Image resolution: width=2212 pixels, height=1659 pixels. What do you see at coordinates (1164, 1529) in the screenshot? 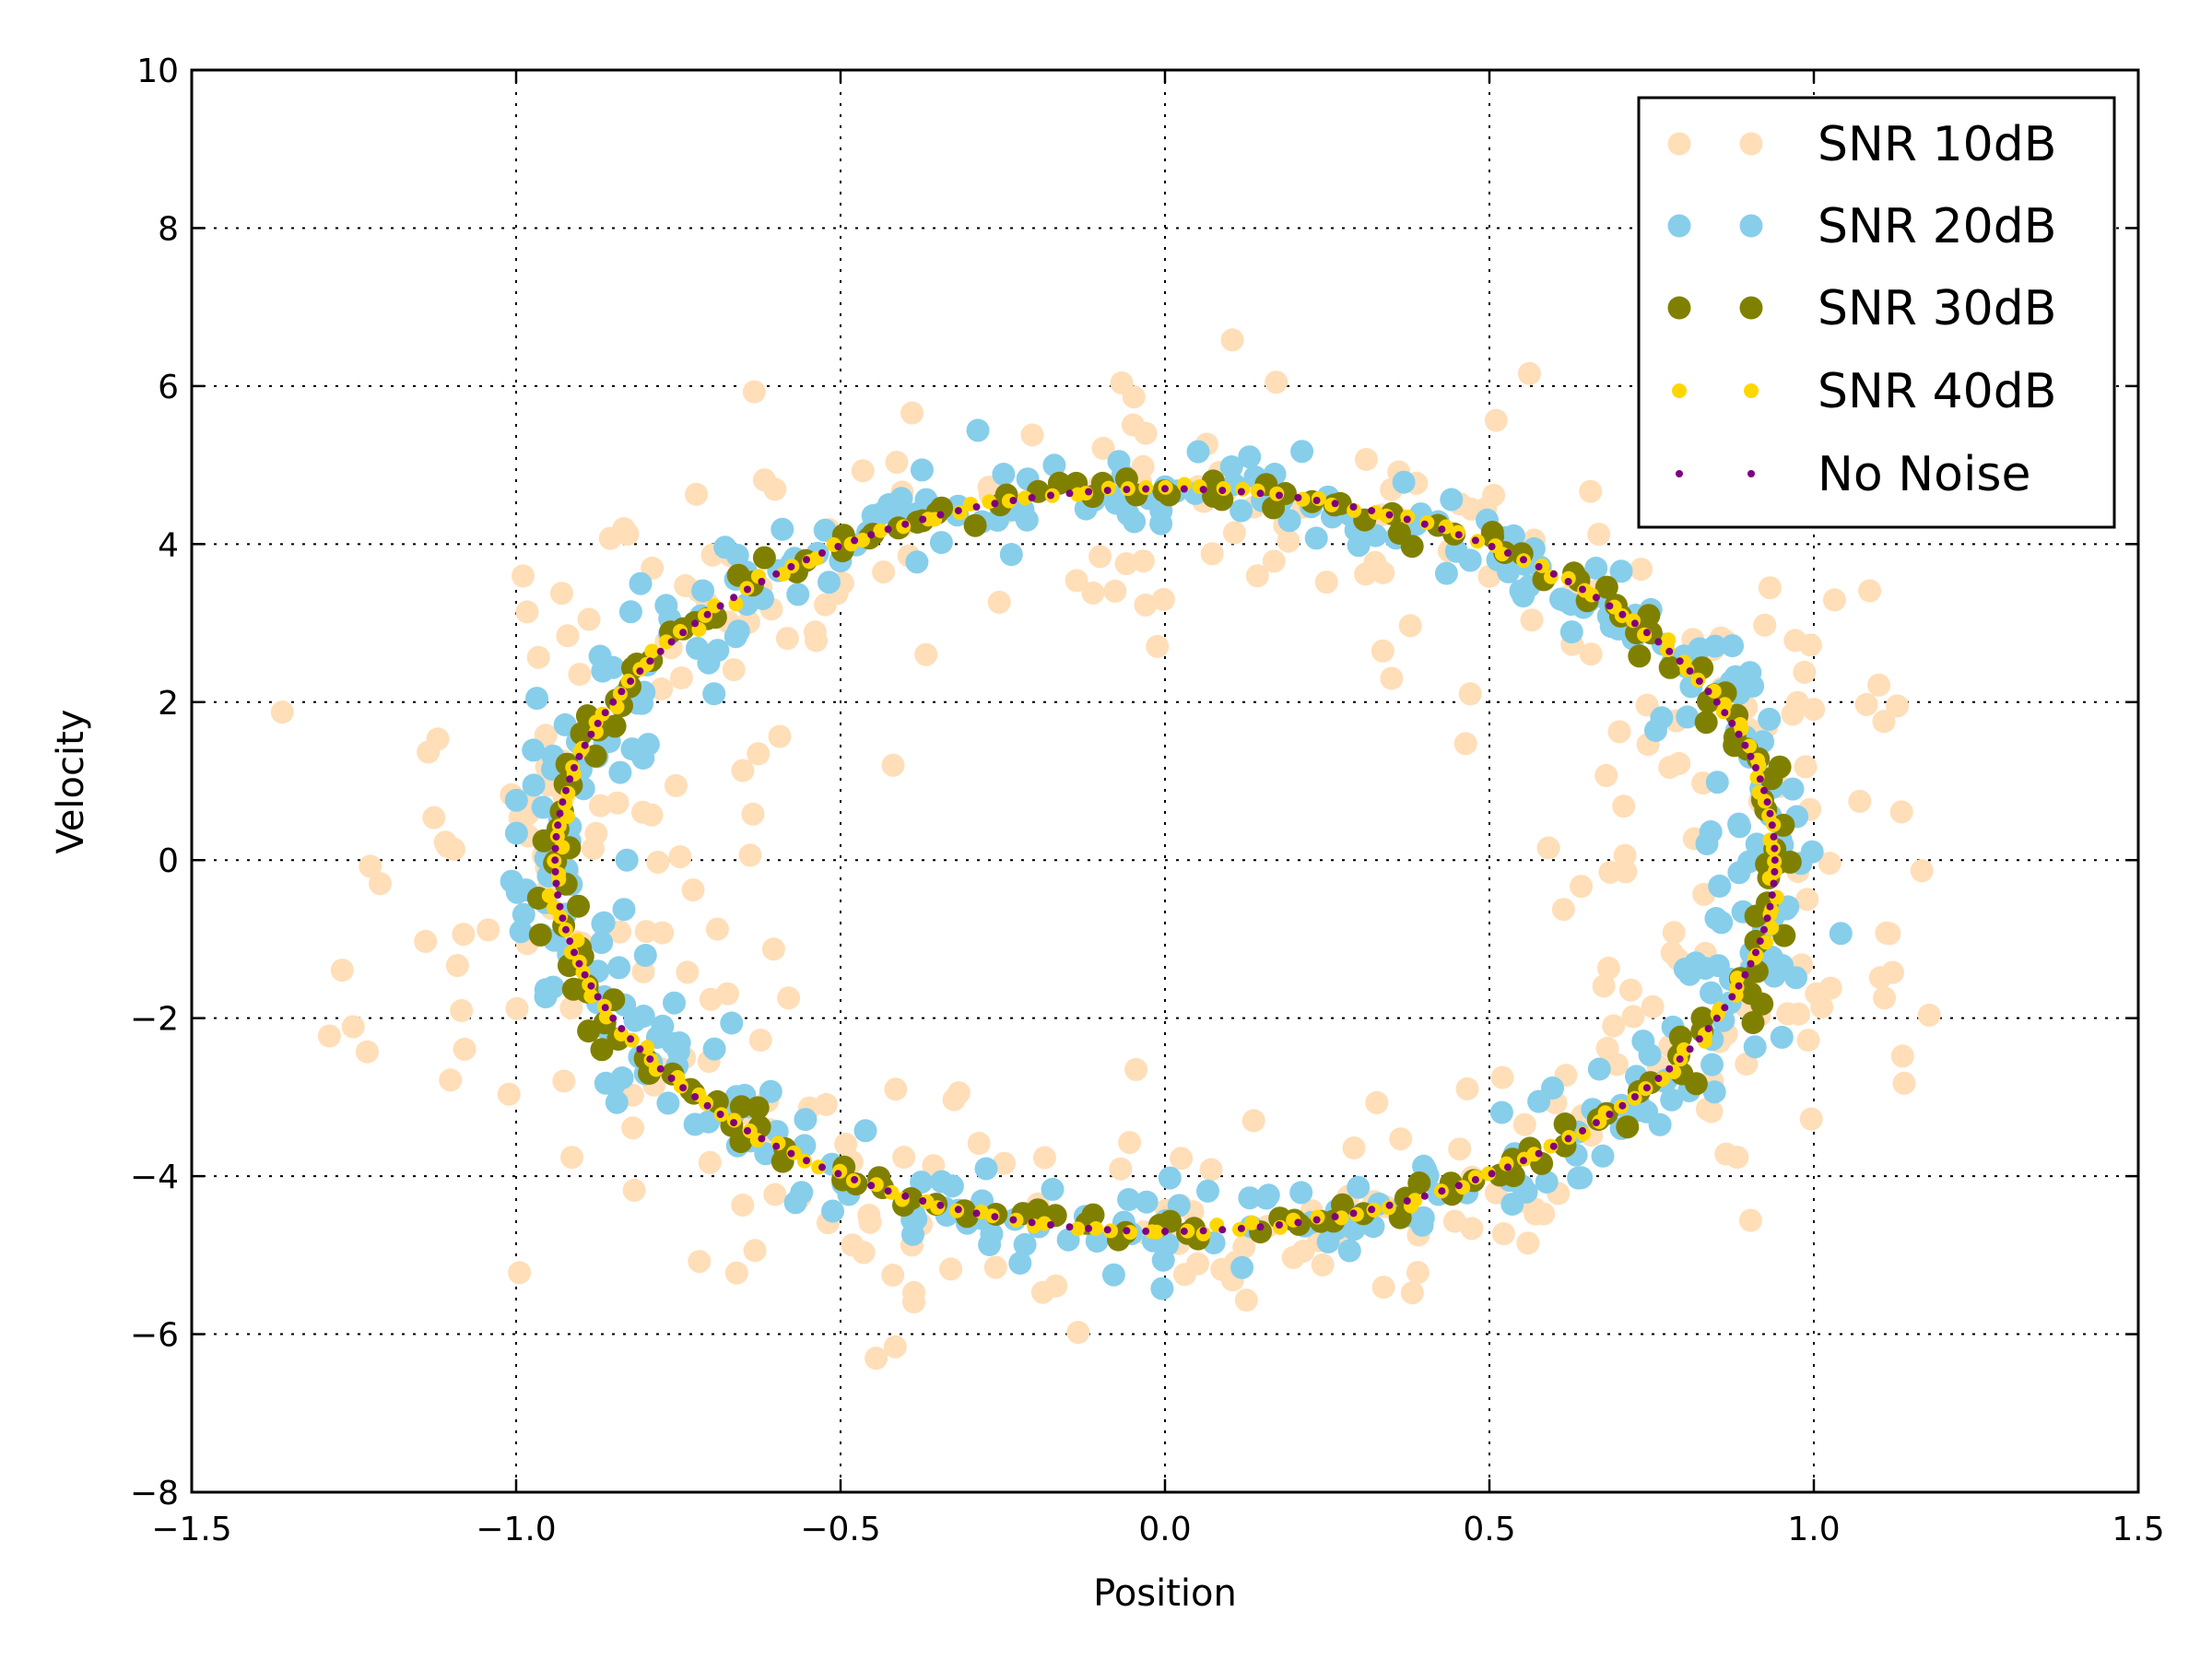
I see `x-tick-label: 0.0` at bounding box center [1164, 1529].